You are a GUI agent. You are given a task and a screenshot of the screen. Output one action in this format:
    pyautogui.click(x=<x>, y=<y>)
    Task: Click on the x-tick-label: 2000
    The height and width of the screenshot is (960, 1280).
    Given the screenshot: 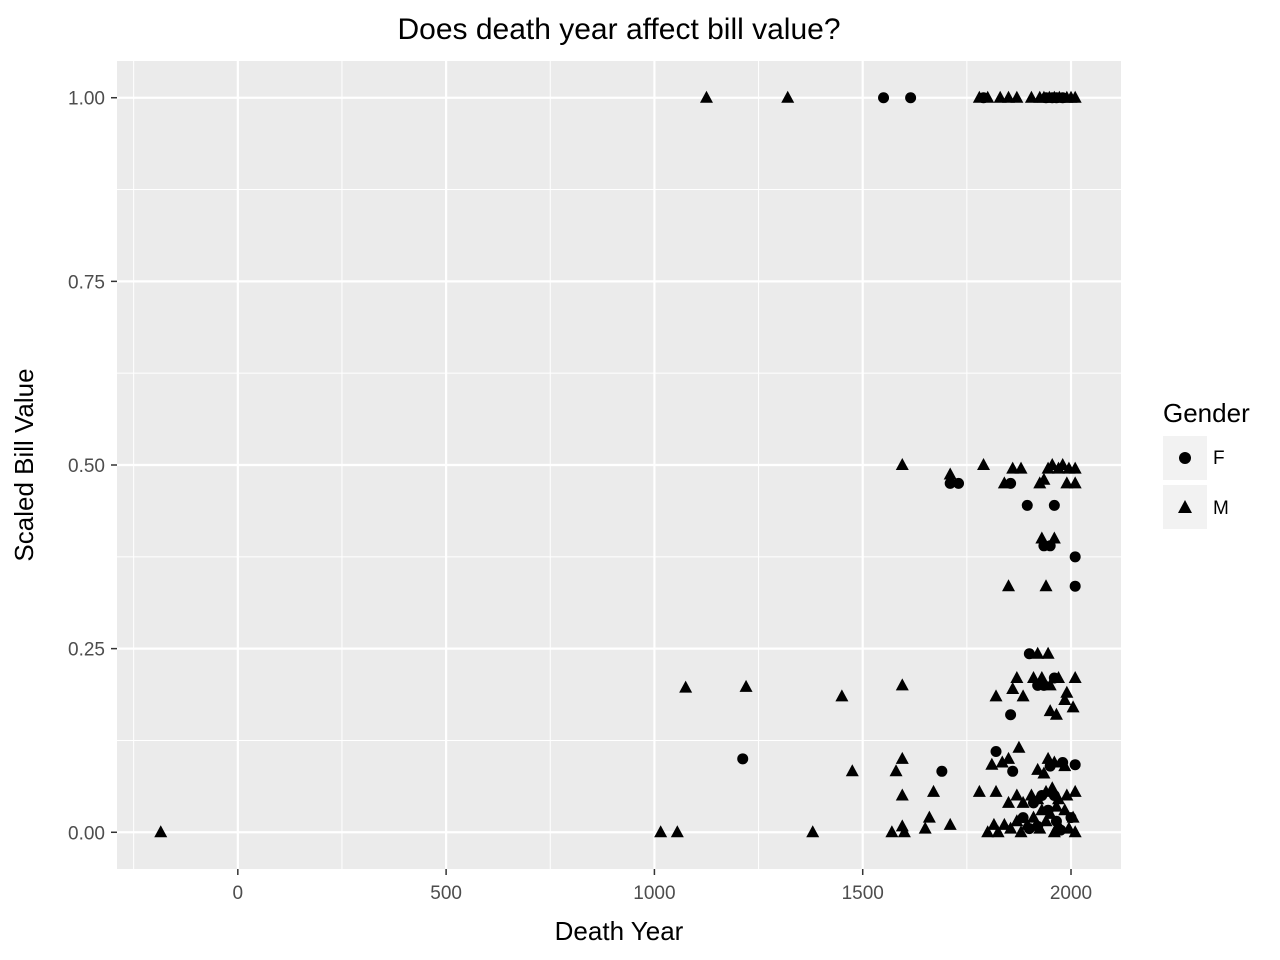 What is the action you would take?
    pyautogui.click(x=1071, y=893)
    